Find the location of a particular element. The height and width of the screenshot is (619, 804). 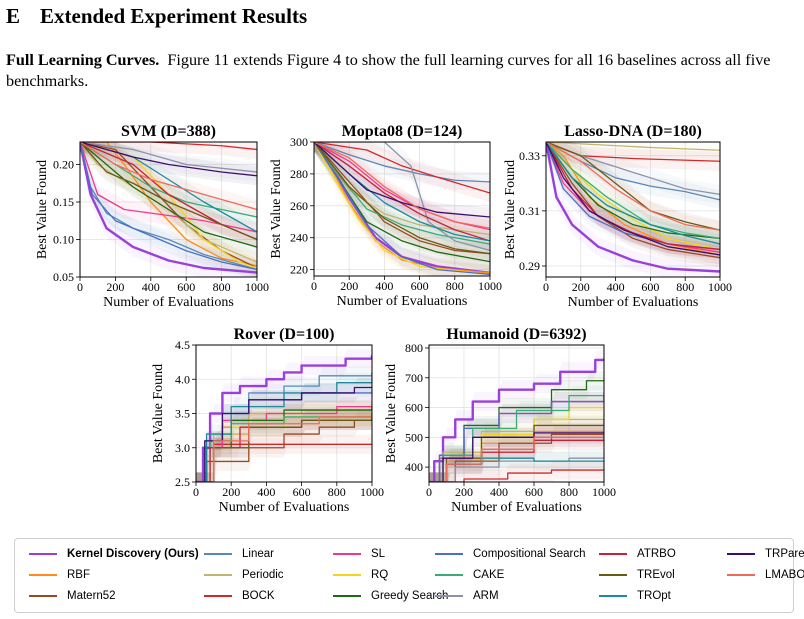

legend-item: CAKE is located at coordinates (469, 575).